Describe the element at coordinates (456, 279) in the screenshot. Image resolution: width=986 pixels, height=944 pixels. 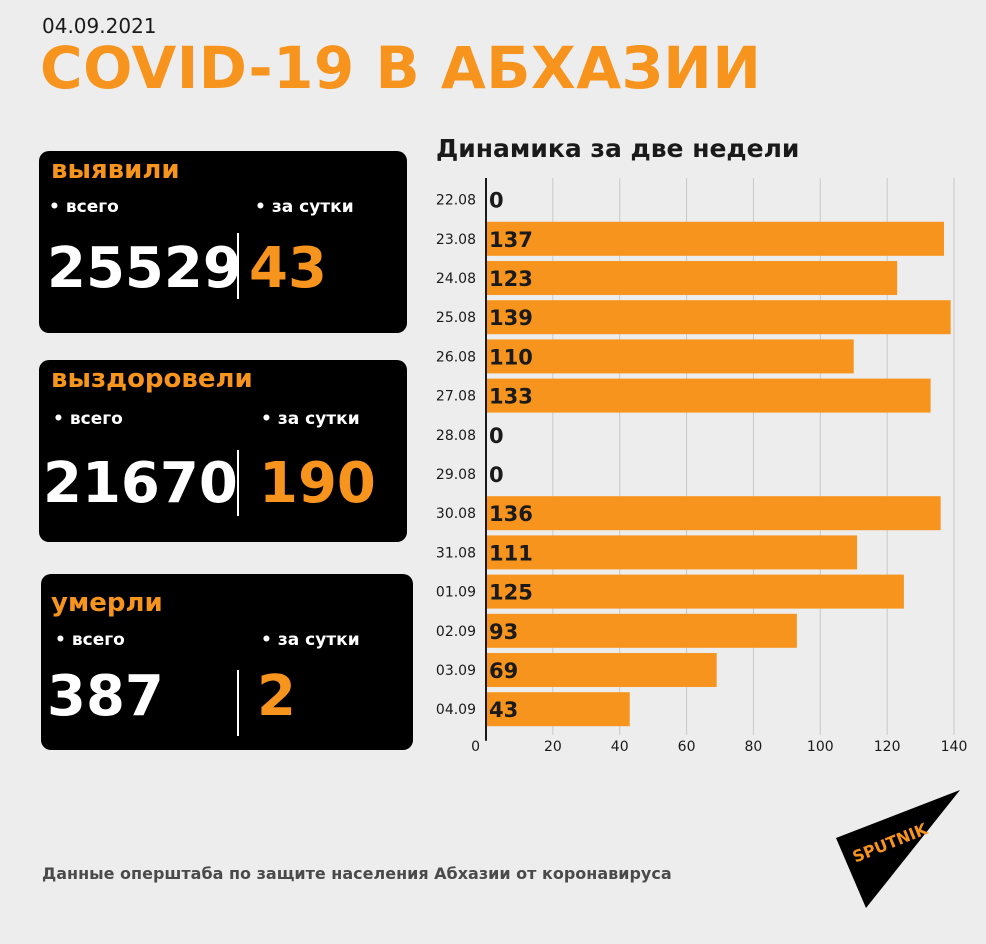
I see `category-label: 24.08` at that location.